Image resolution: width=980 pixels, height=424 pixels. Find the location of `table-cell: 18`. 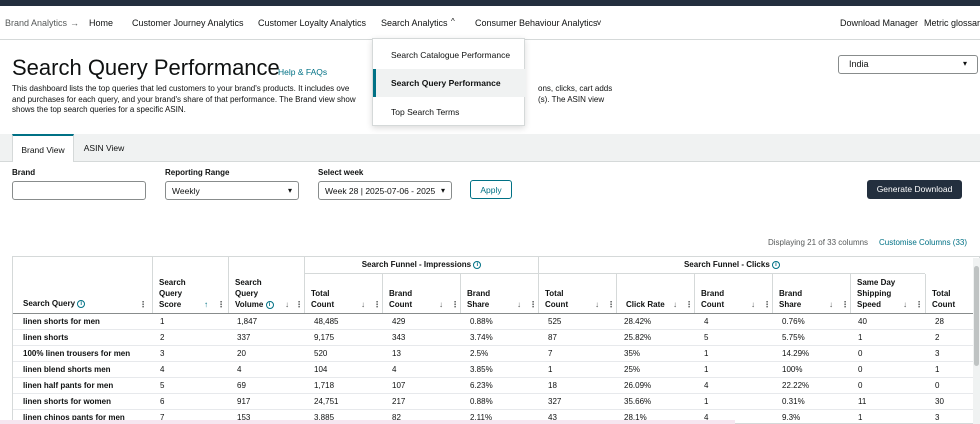

table-cell: 18 is located at coordinates (552, 385).